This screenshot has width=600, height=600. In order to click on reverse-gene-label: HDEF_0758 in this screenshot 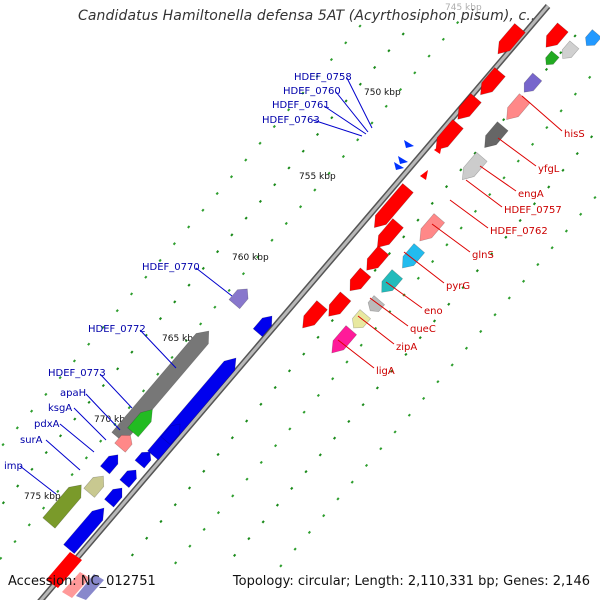, I will do `click(323, 77)`.